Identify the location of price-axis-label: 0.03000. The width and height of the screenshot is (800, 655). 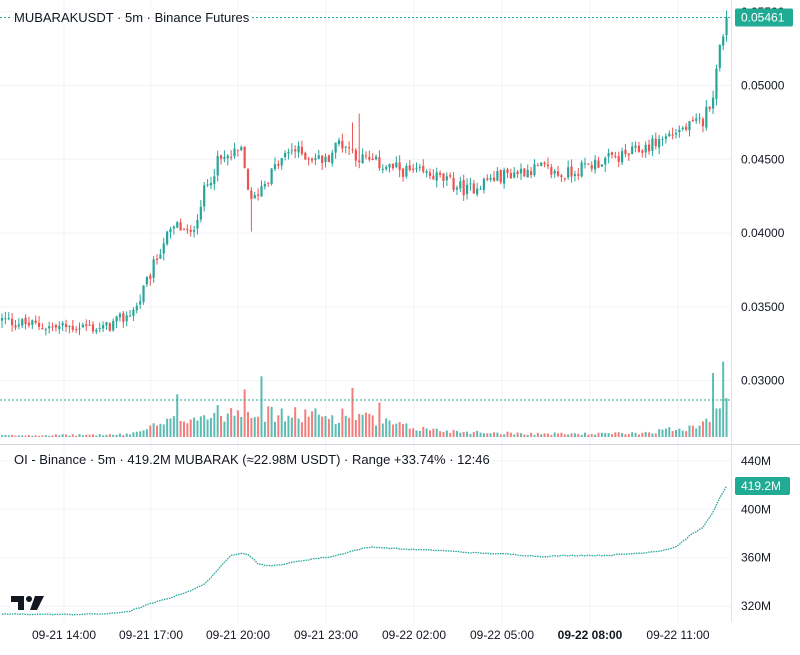
(763, 381).